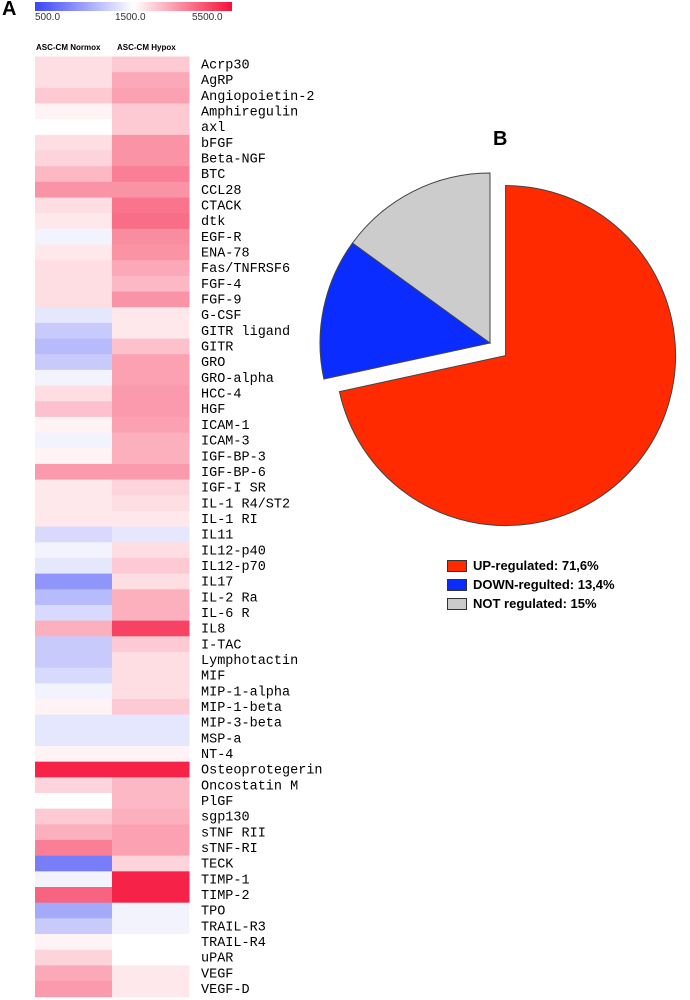  I want to click on heatmap-row-label: MIF, so click(213, 677).